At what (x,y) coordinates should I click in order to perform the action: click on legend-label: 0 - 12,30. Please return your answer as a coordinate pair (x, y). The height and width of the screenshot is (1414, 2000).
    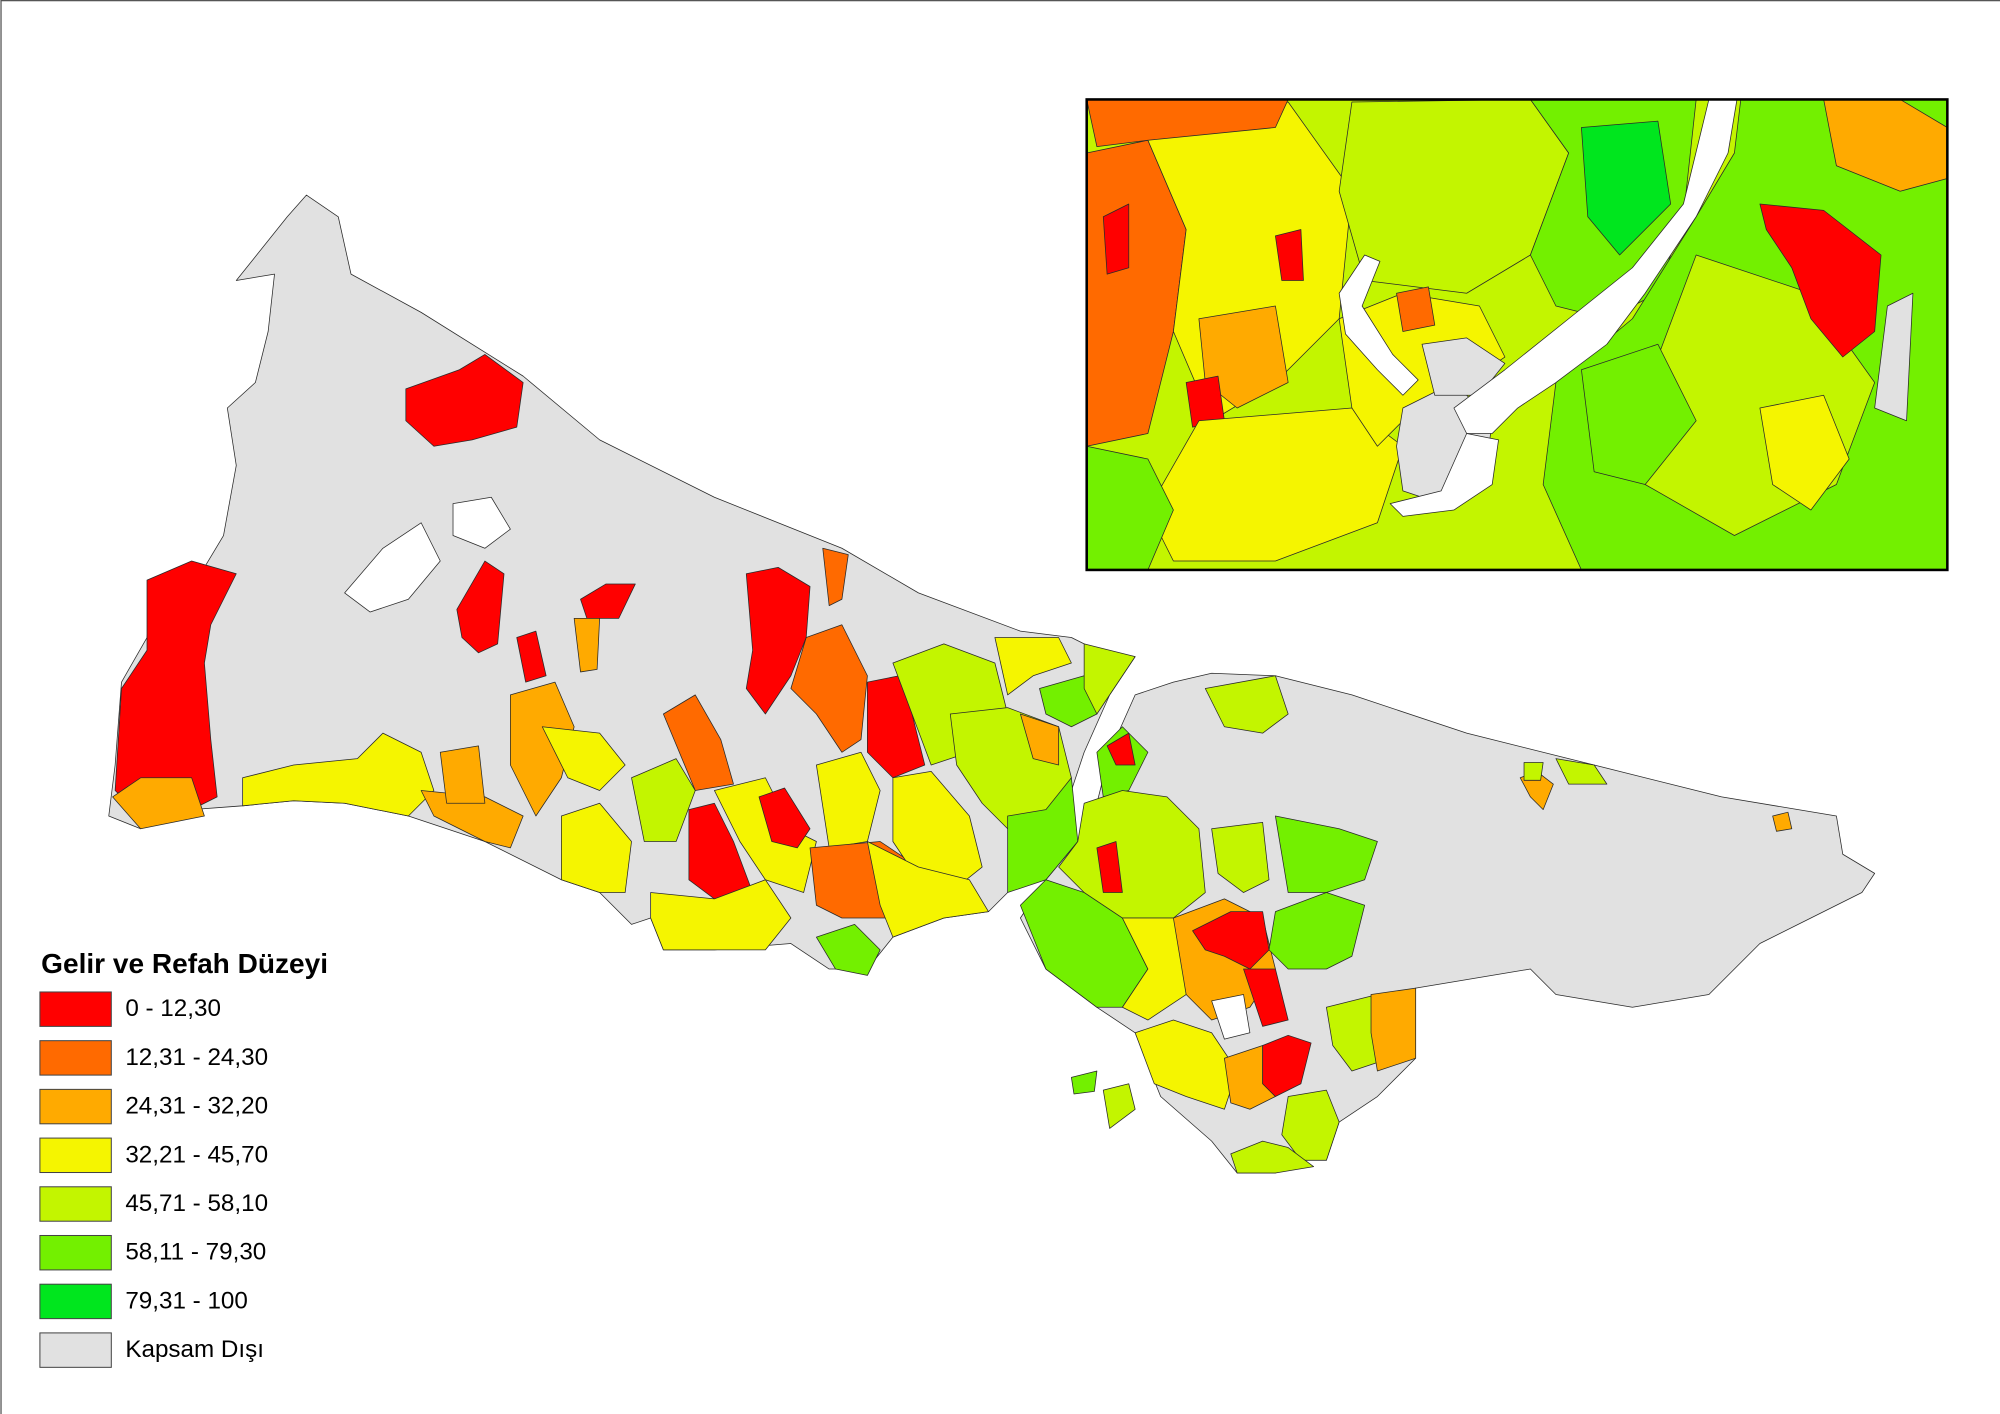
    Looking at the image, I should click on (173, 1008).